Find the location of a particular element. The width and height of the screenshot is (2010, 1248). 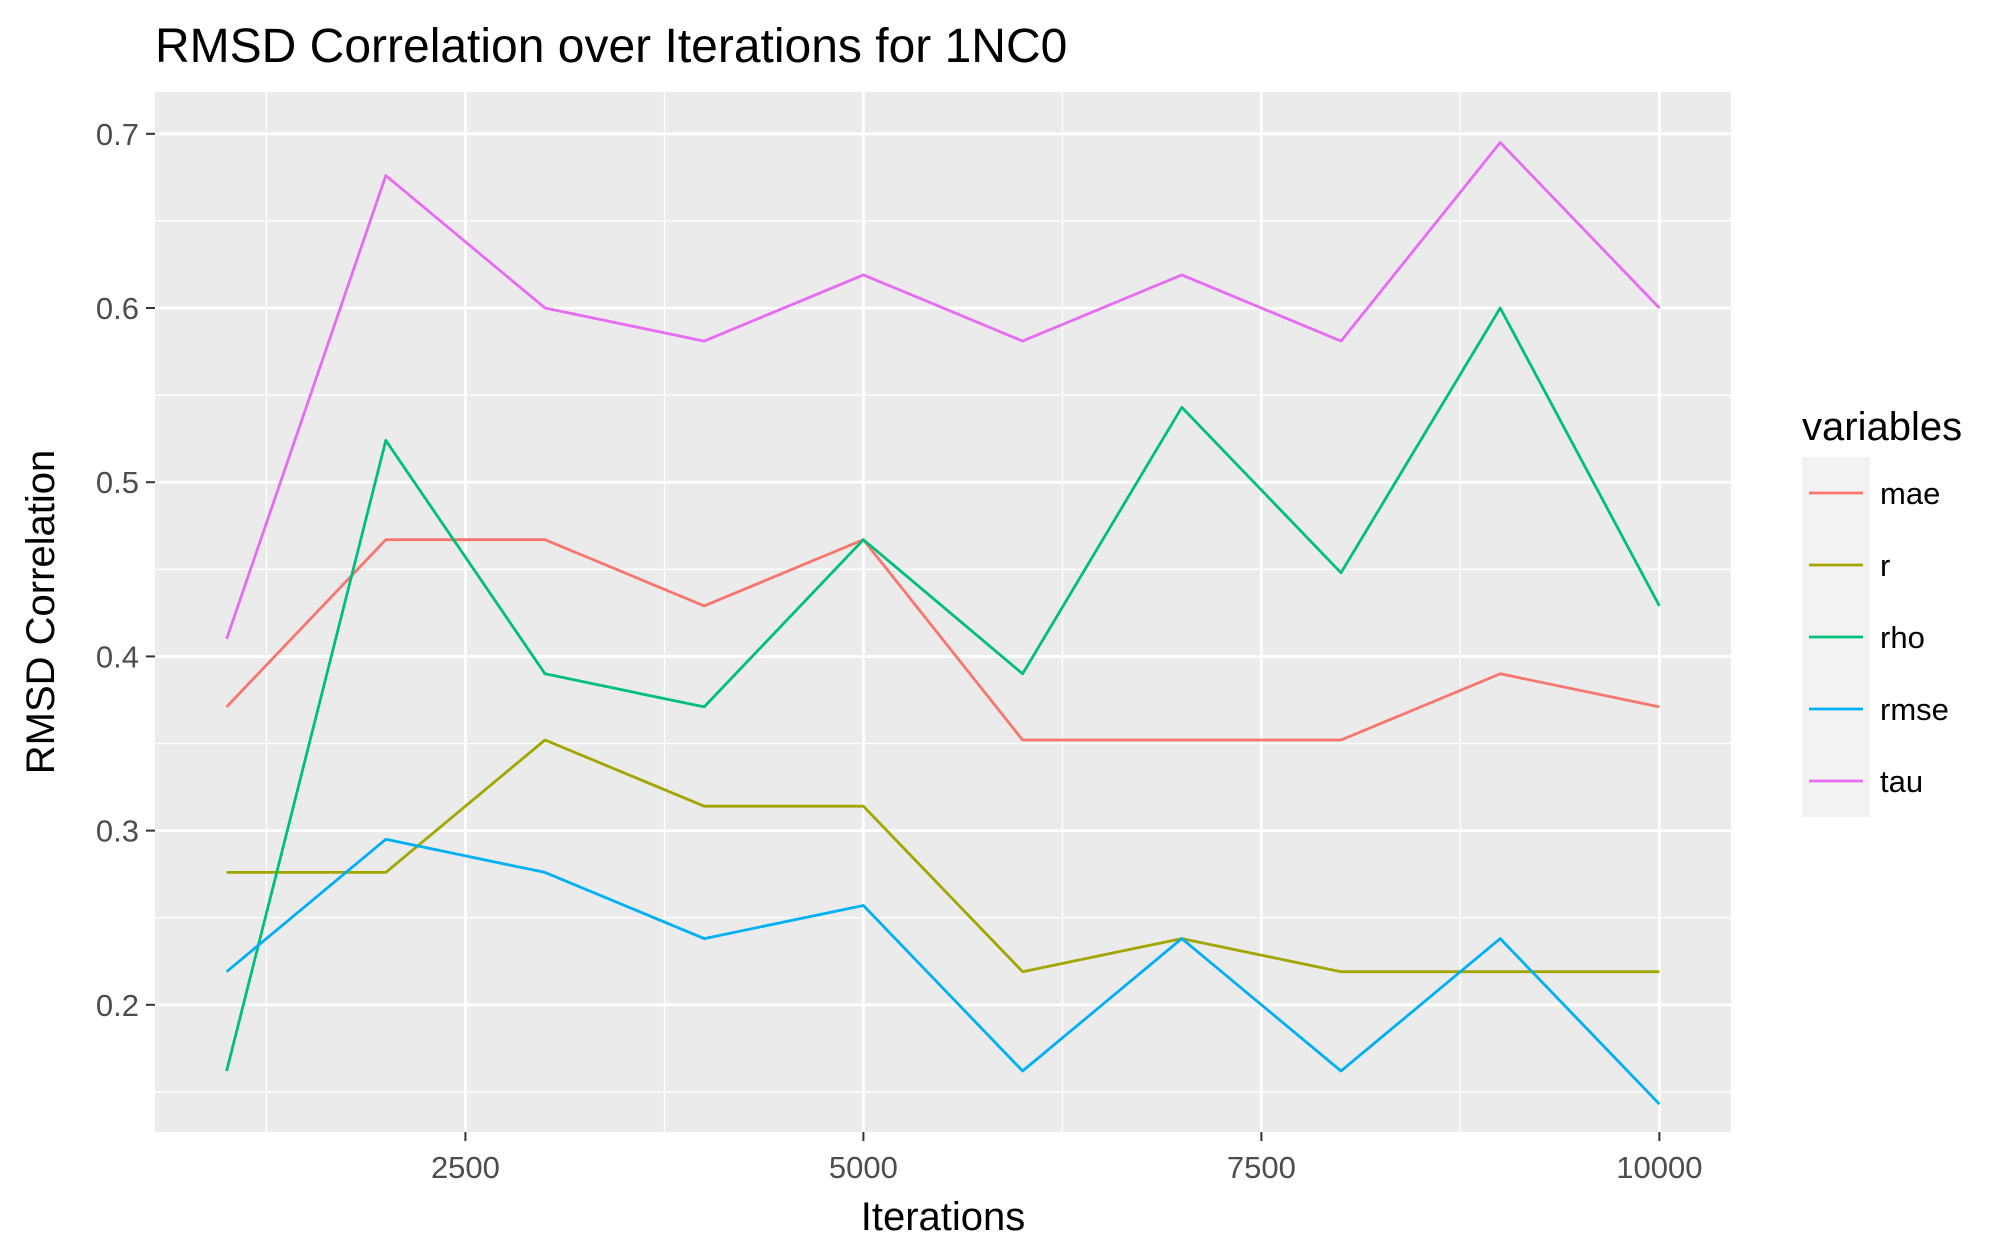

y-tick-label: 0.5 is located at coordinates (117, 482).